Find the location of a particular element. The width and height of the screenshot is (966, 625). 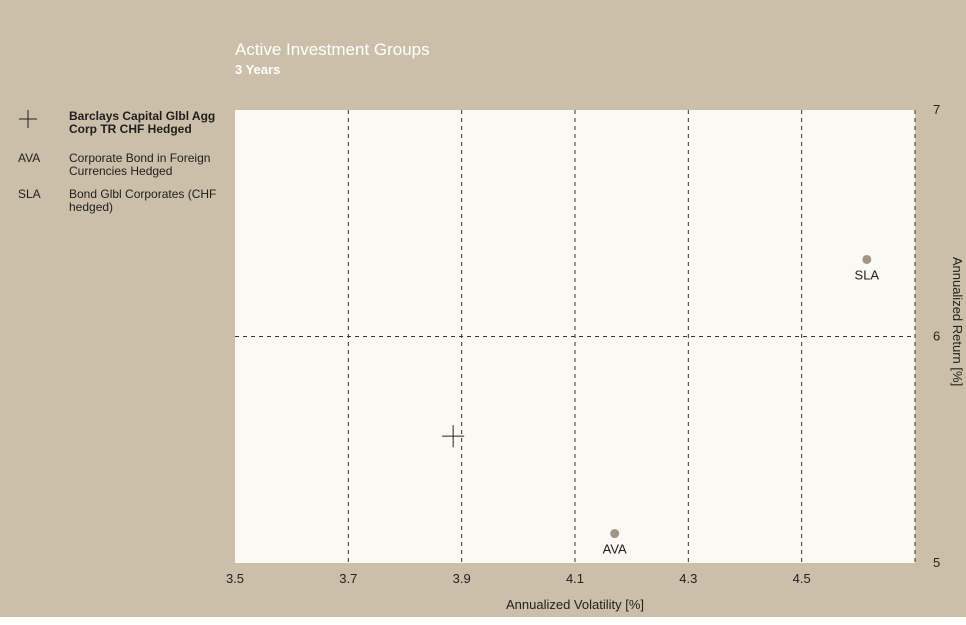

legend-item-sla: SLA Bond Glbl Corporates (CHF hedged) is located at coordinates (124, 203).